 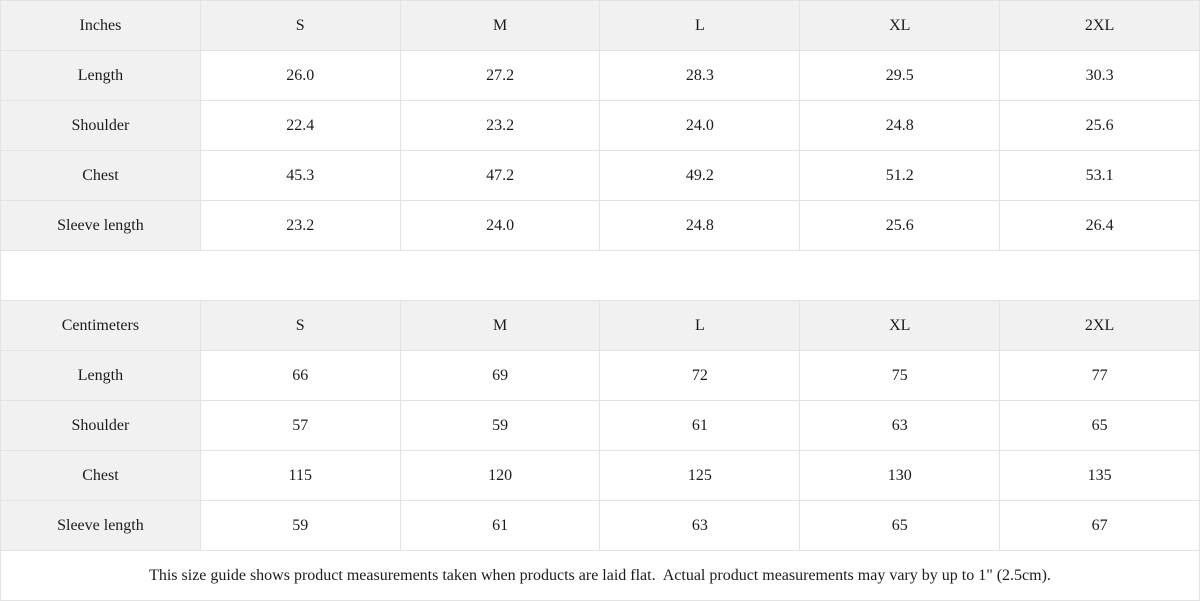 I want to click on centimeters-header-row: Centimeters S M L XL 2XL, so click(x=600, y=325).